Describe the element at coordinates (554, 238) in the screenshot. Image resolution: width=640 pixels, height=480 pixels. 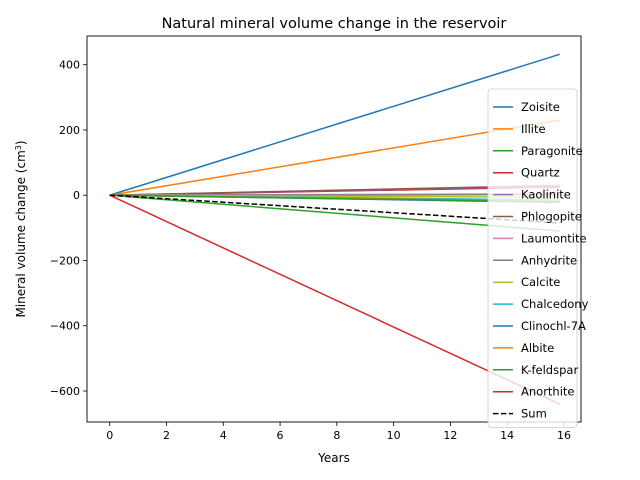
I see `legend-label: Laumontite` at that location.